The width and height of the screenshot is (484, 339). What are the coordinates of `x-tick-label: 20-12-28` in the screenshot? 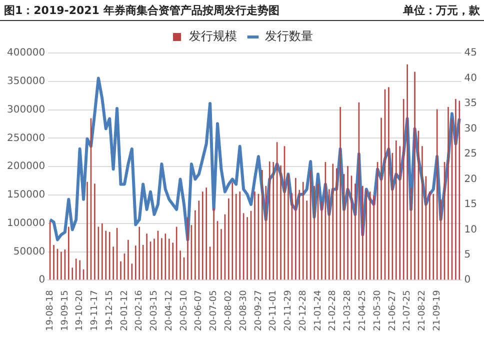 It's located at (303, 311).